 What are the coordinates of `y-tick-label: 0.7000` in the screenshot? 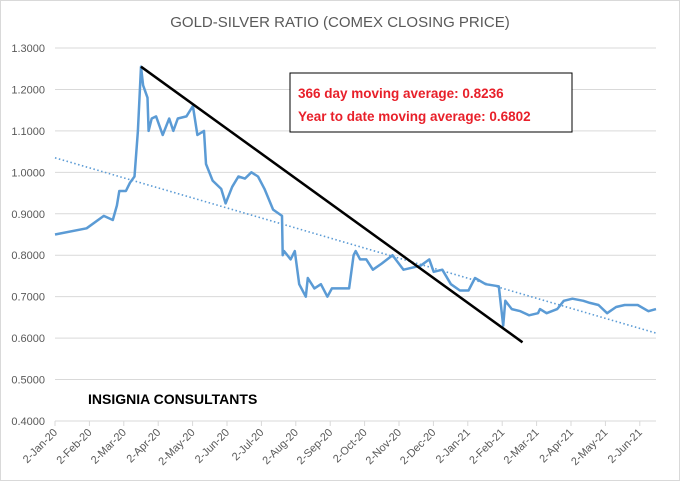 It's located at (28, 298).